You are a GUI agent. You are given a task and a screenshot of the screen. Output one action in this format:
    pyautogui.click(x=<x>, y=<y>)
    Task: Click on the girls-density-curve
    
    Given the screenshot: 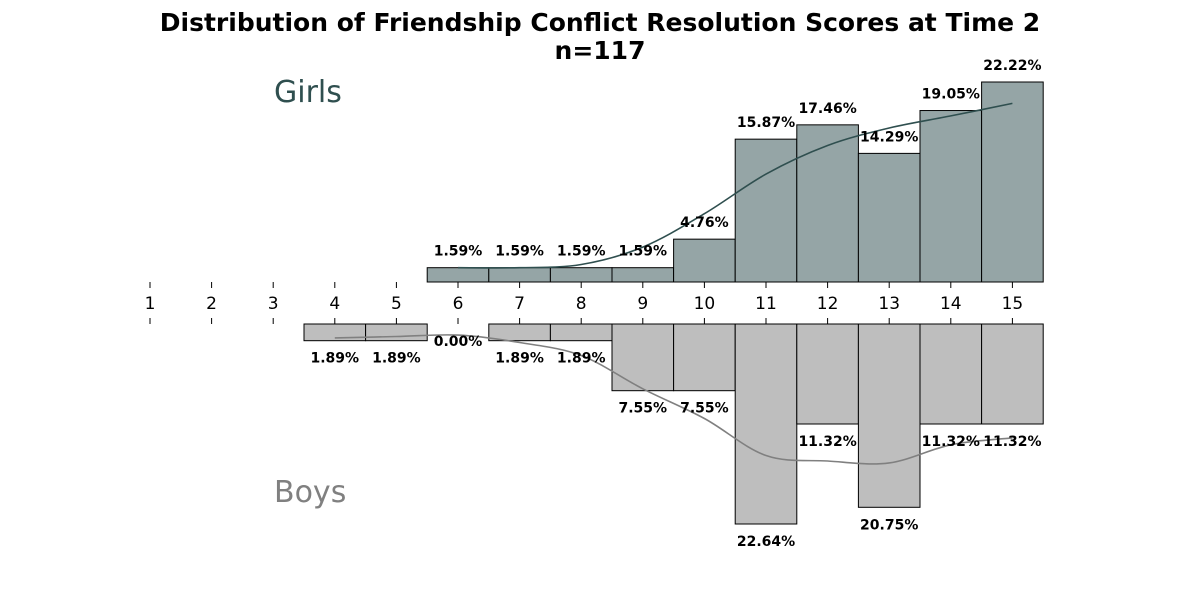 What is the action you would take?
    pyautogui.click(x=735, y=185)
    